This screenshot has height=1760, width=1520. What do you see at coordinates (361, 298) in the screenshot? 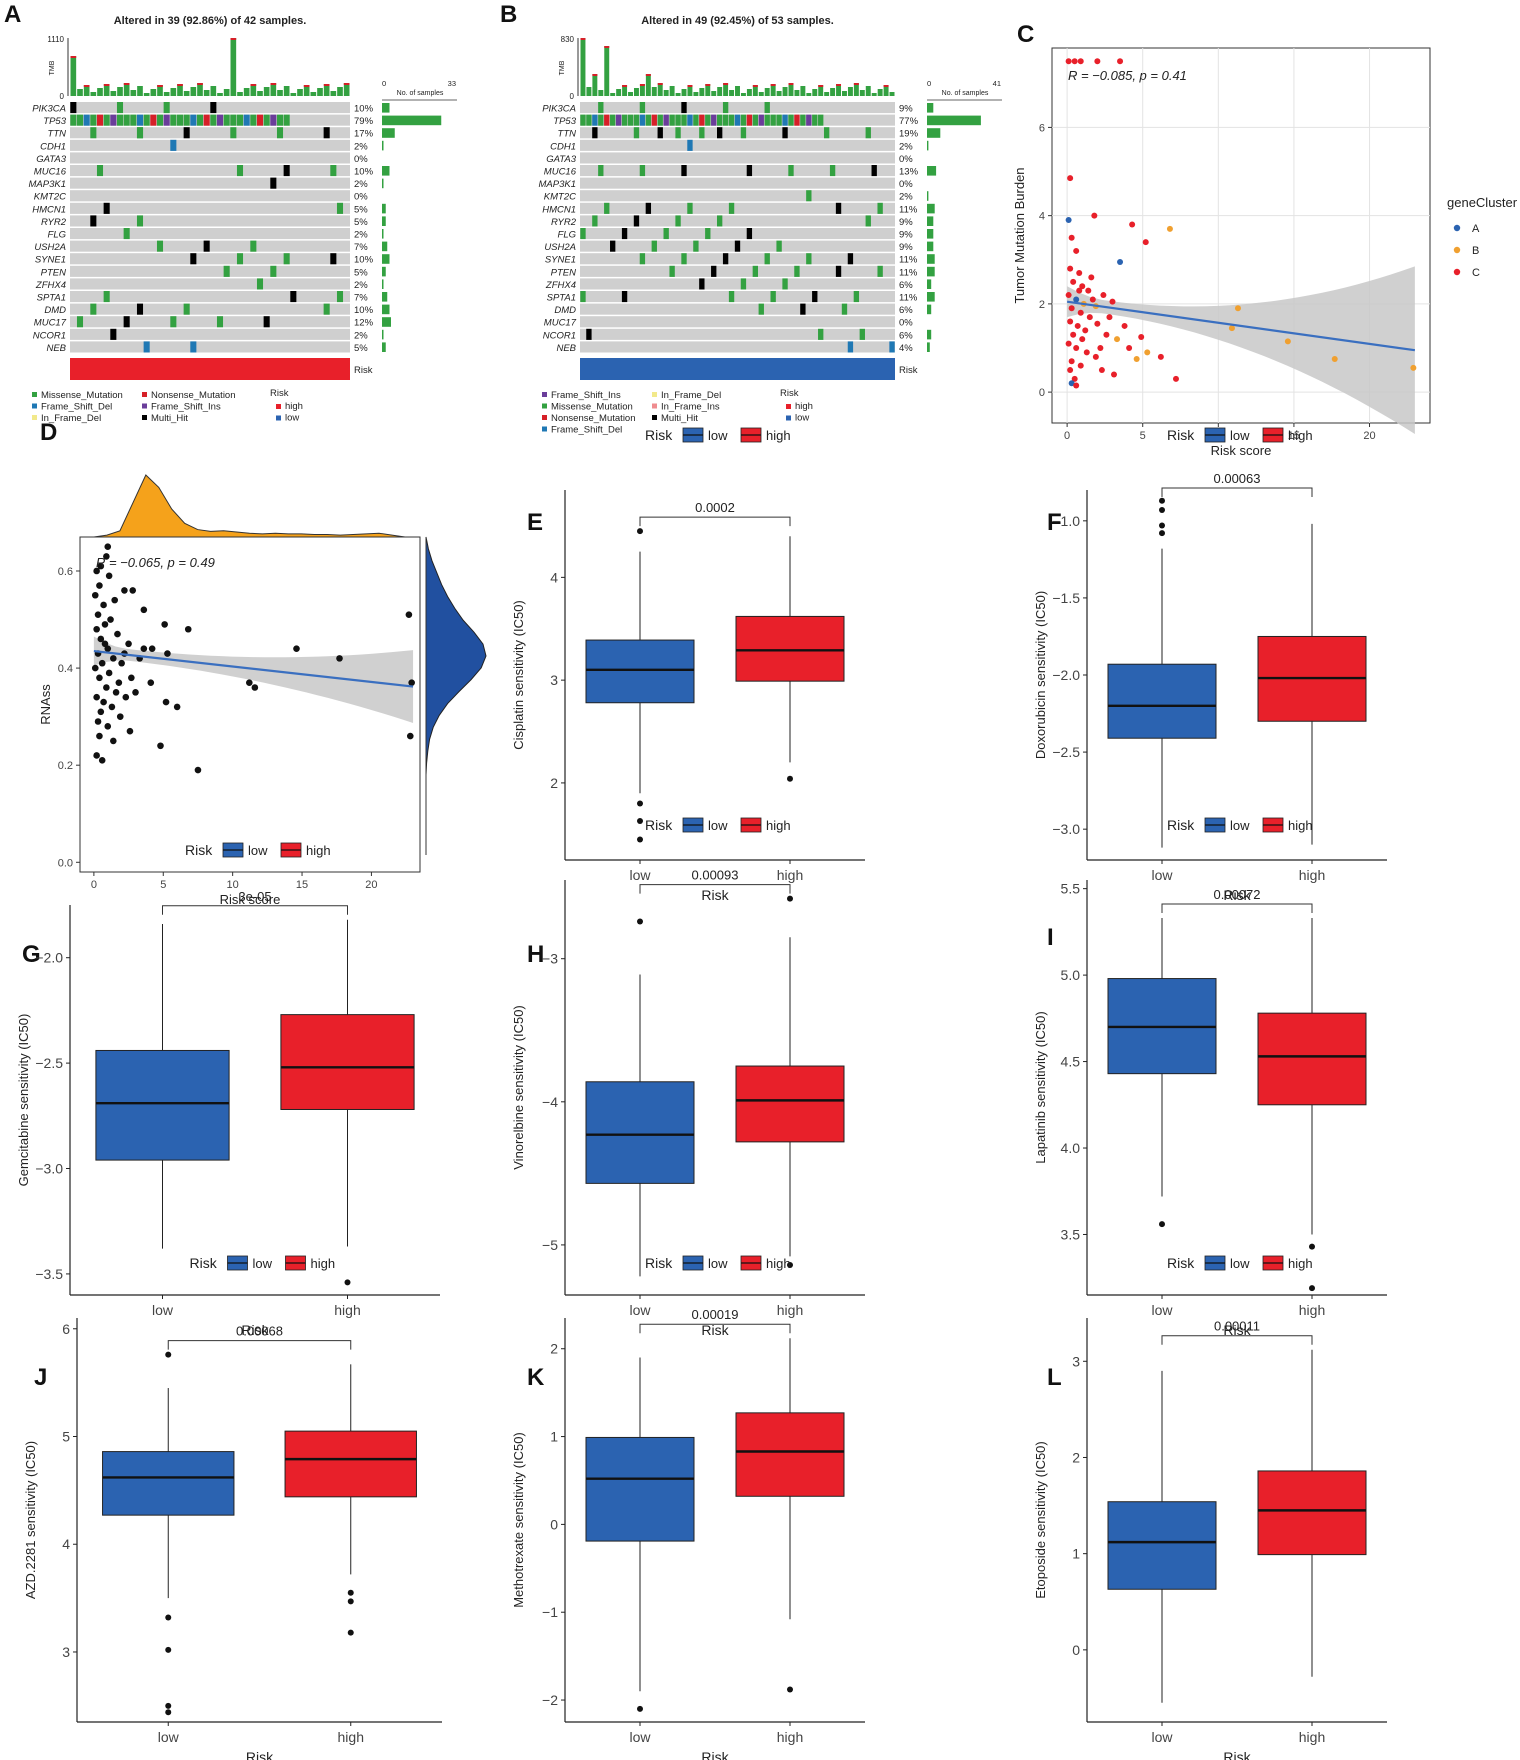
I see `gene-percent: 7%` at bounding box center [361, 298].